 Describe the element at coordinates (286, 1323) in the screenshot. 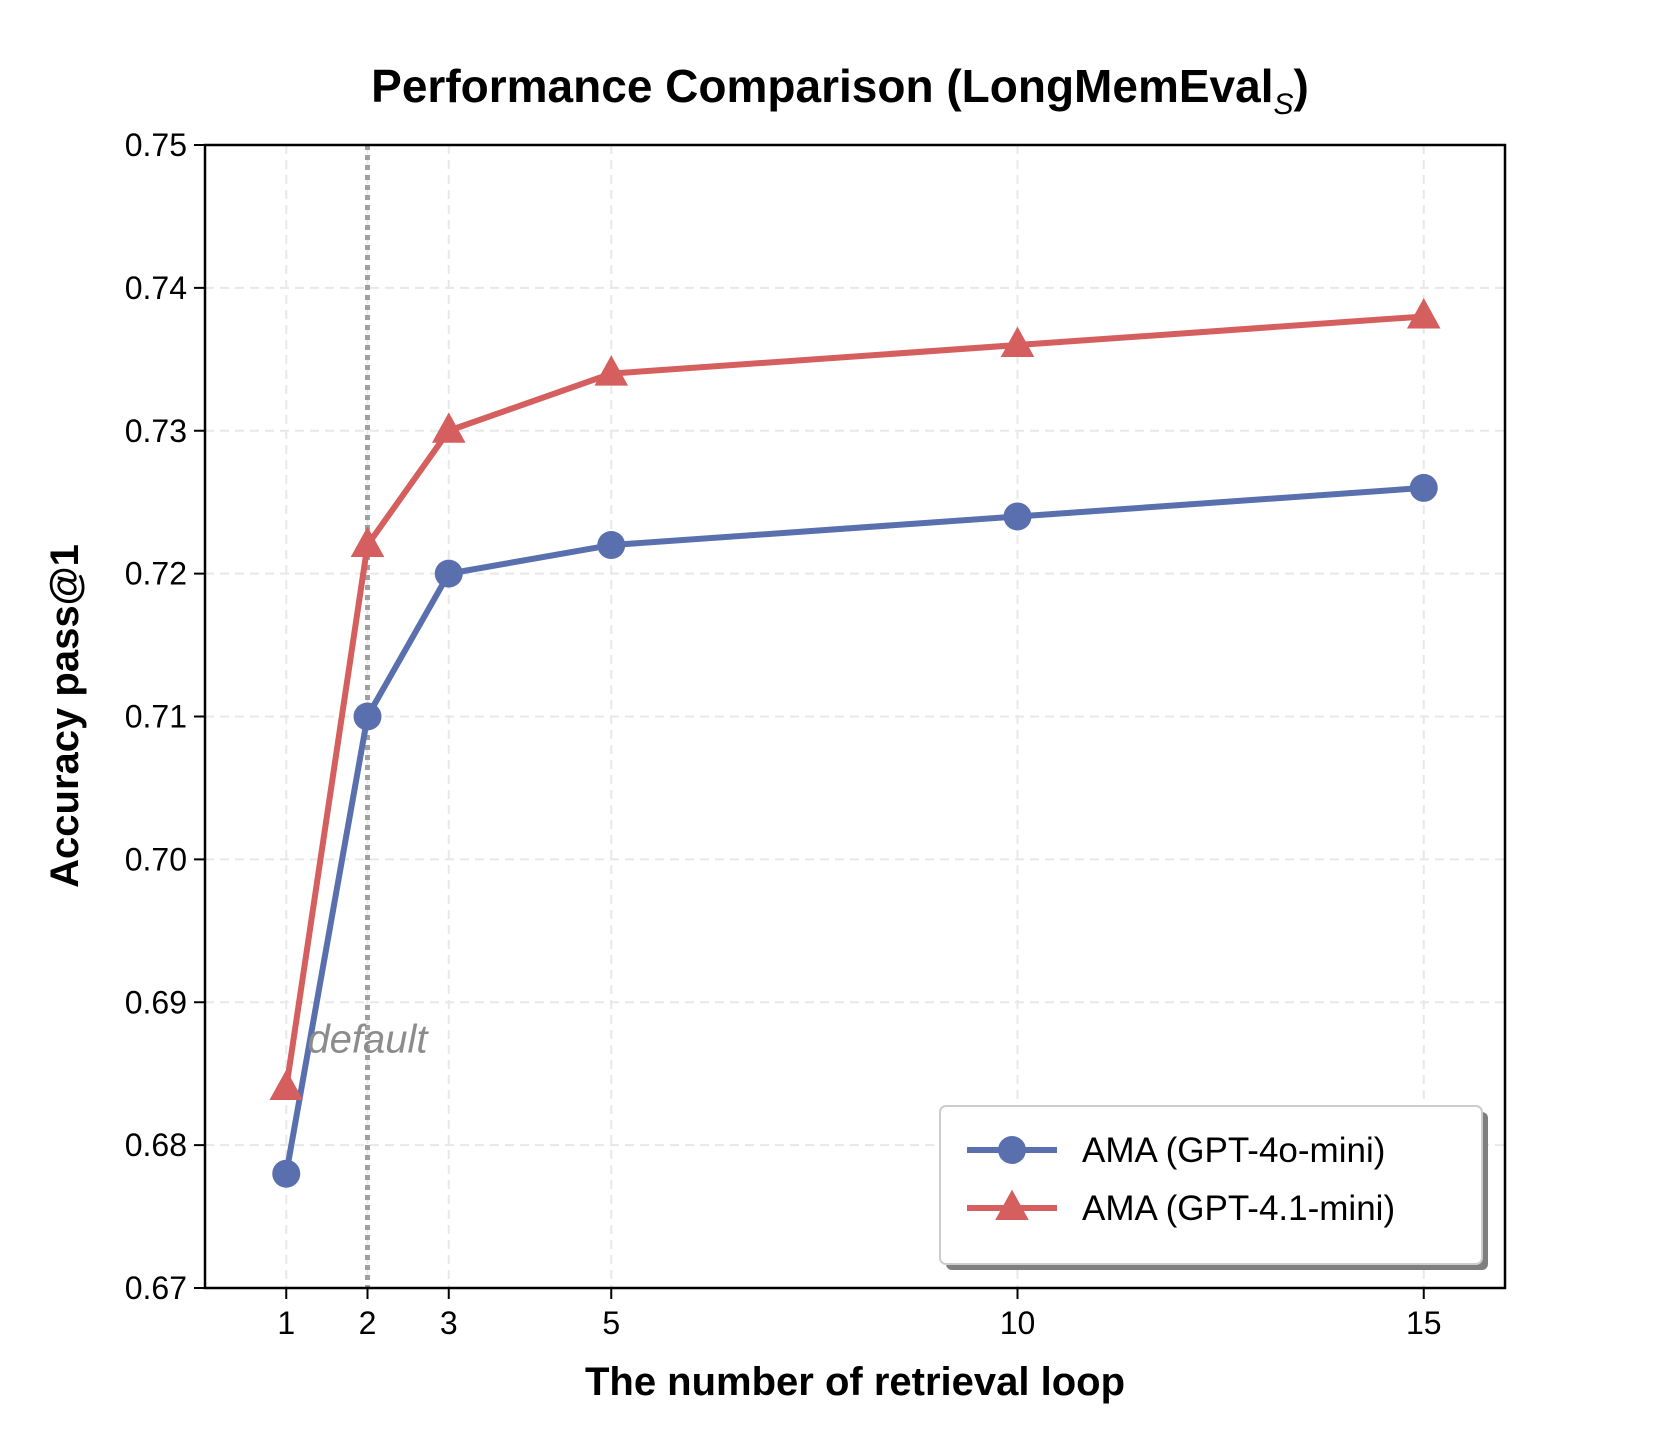

I see `x-tick-label: 1` at that location.